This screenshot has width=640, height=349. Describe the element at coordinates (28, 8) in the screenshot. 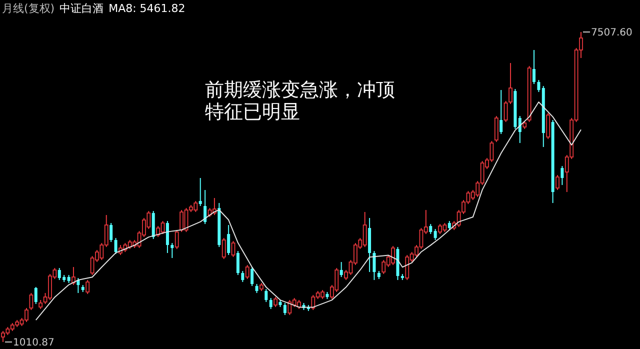

I see `chart-title: 月线(复权)` at that location.